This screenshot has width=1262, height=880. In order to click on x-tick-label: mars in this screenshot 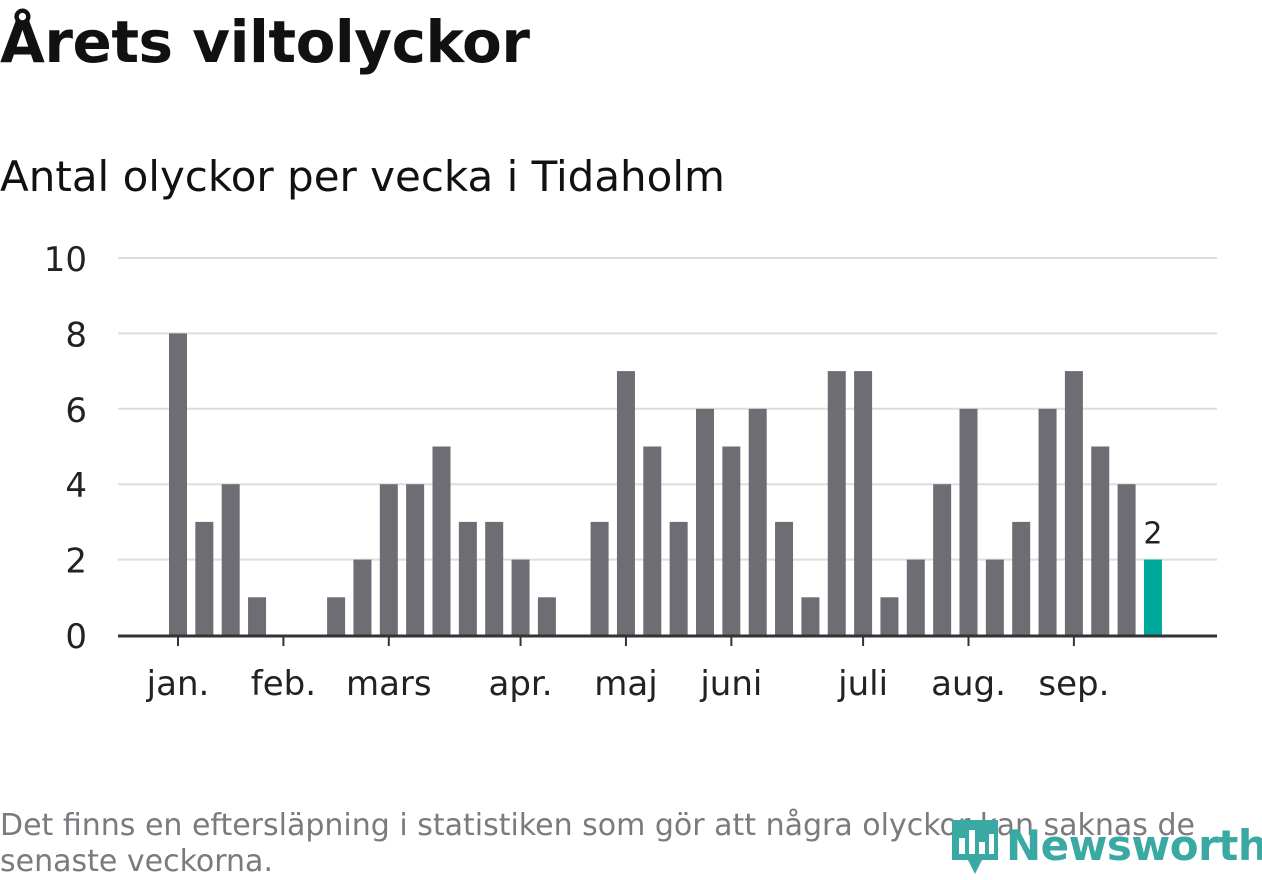, I will do `click(389, 684)`.